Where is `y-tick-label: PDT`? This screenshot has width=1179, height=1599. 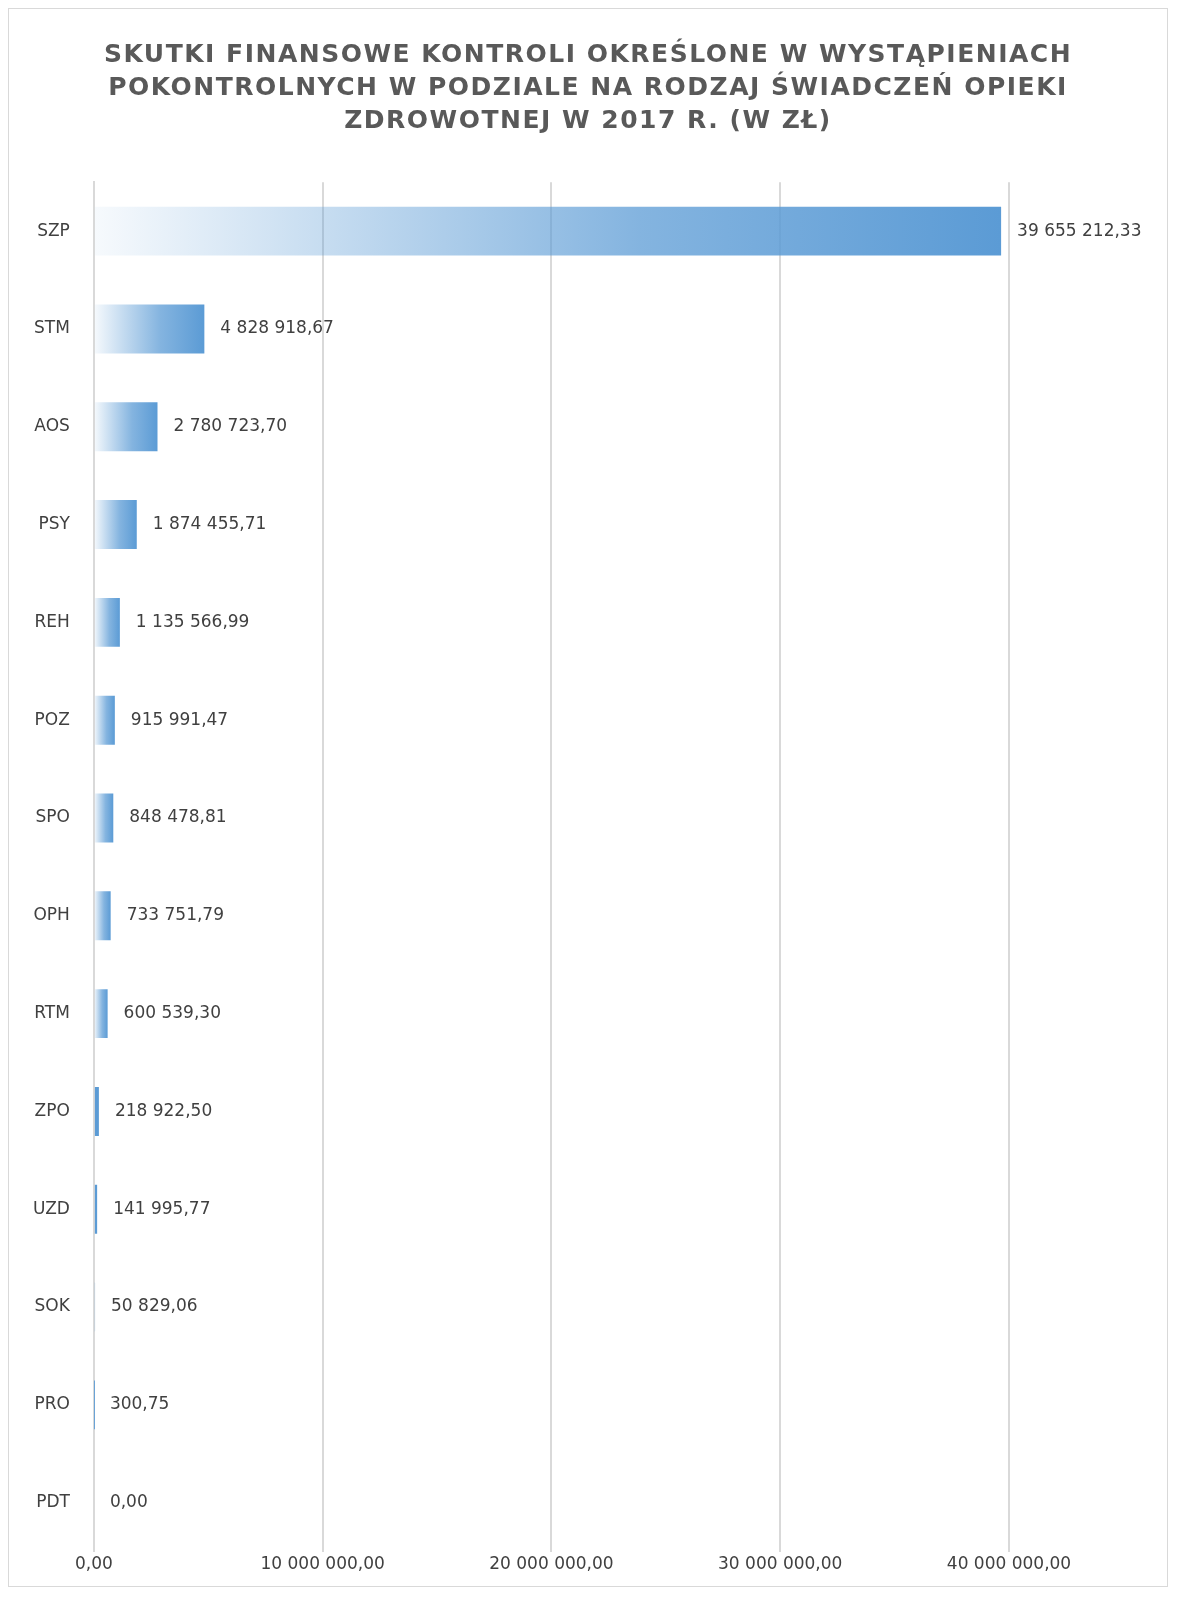 y-tick-label: PDT is located at coordinates (53, 1501).